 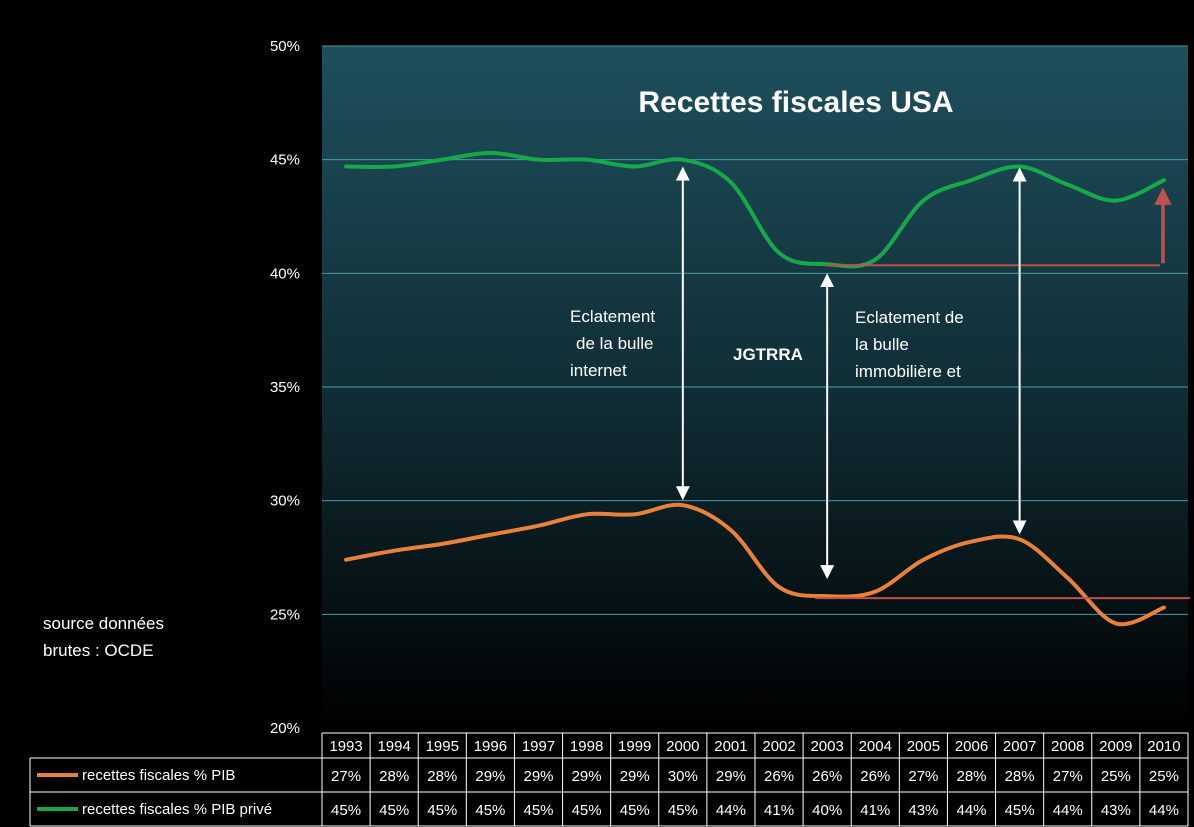 I want to click on x-tick-label: 2008, so click(x=1067, y=746).